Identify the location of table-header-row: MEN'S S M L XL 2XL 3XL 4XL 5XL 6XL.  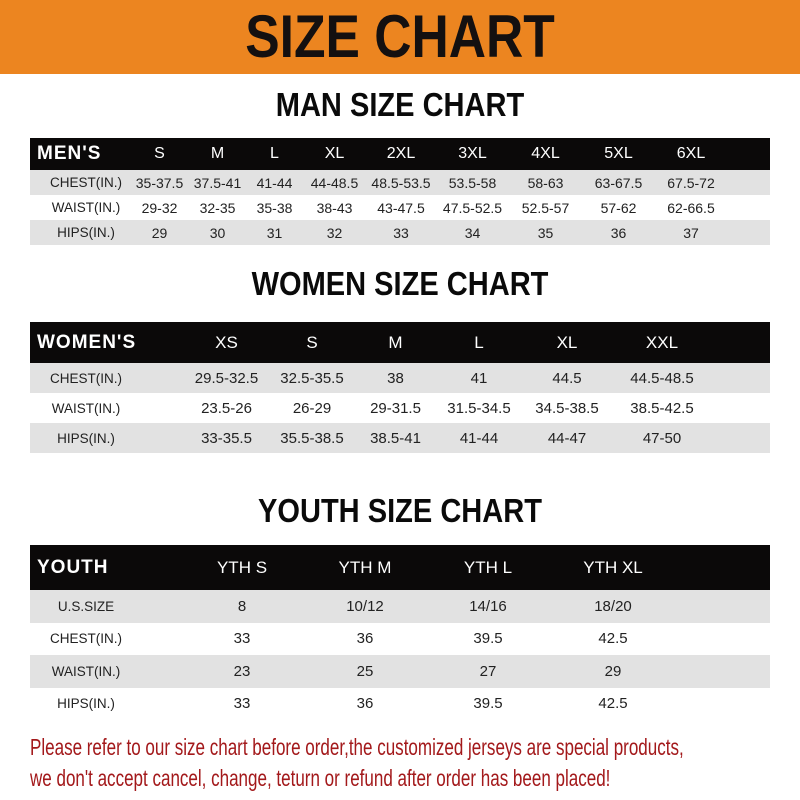
(400, 154).